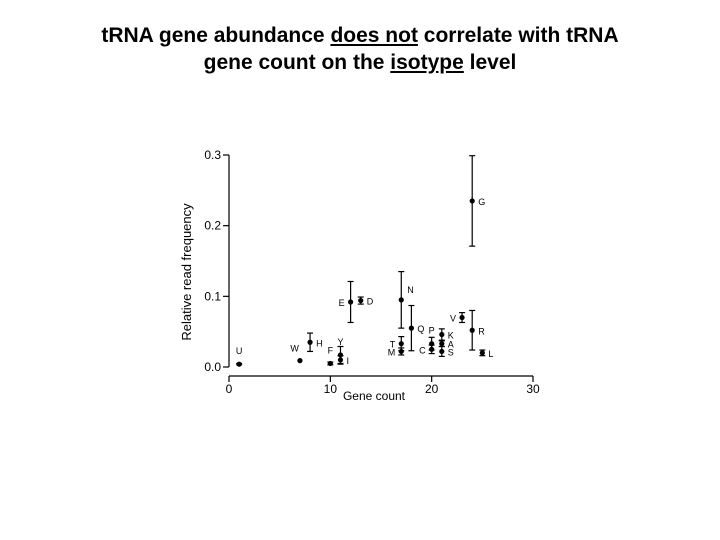 The image size is (720, 540). Describe the element at coordinates (451, 345) in the screenshot. I see `point-label-A: A` at that location.